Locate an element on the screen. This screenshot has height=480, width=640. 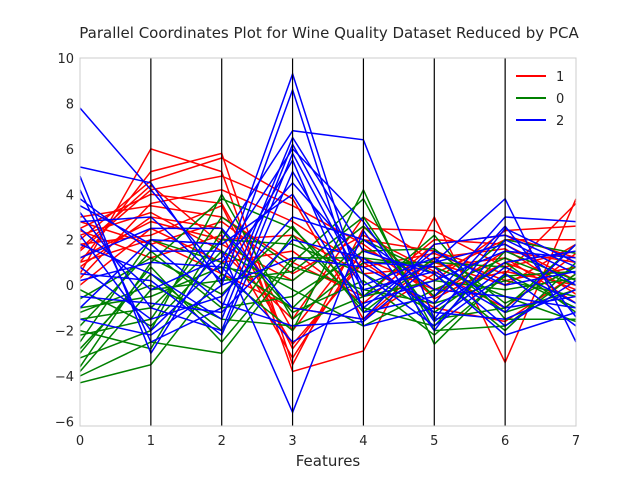
legend-label-2: 2 is located at coordinates (560, 121).